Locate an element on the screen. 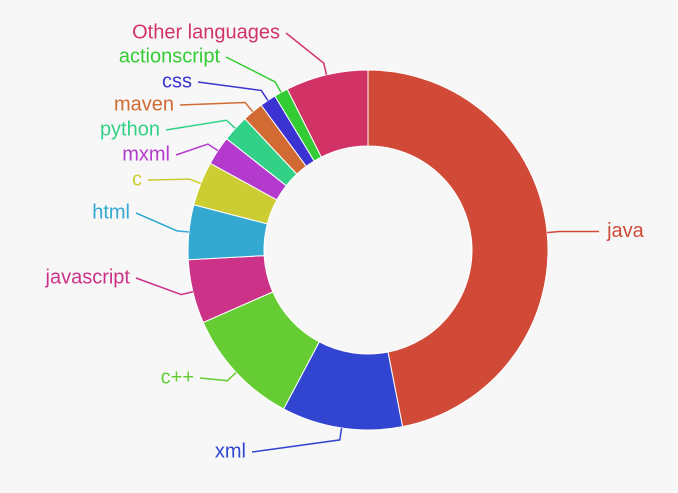 The image size is (678, 493). label-cplusplus: c++ is located at coordinates (177, 377).